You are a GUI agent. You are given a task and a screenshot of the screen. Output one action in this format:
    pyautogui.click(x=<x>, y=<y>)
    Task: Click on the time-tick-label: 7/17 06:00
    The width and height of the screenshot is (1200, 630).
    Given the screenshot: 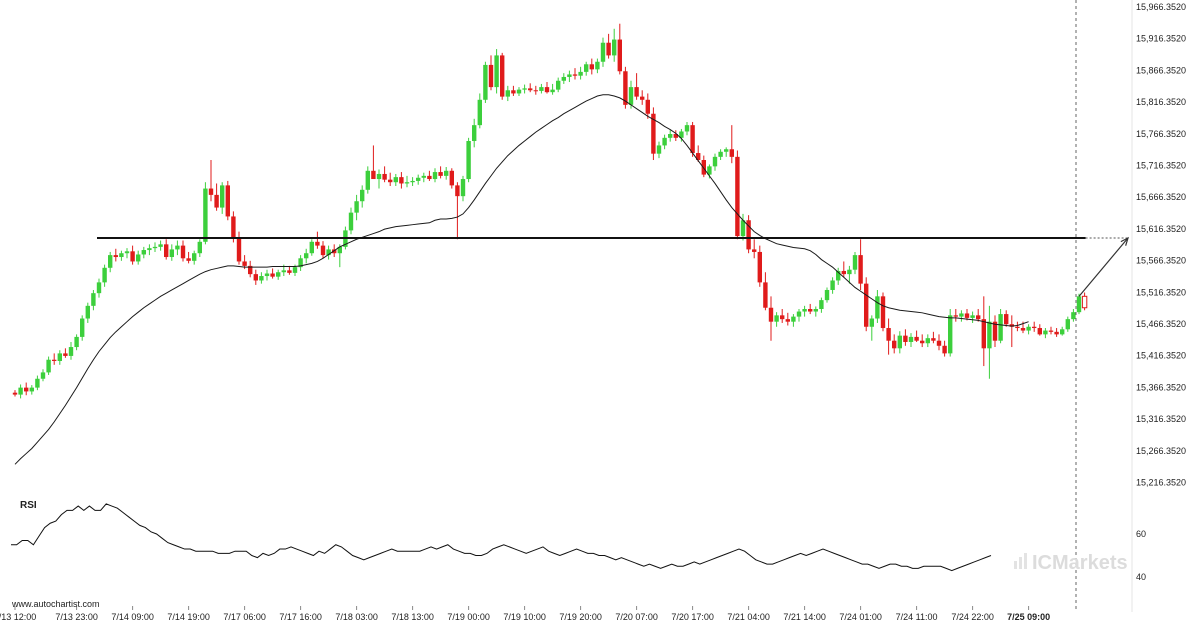 What is the action you would take?
    pyautogui.click(x=244, y=617)
    